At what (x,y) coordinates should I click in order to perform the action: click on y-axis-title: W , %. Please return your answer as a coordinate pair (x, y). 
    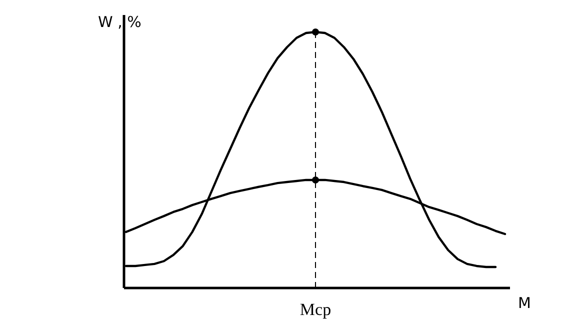
    Looking at the image, I should click on (120, 22).